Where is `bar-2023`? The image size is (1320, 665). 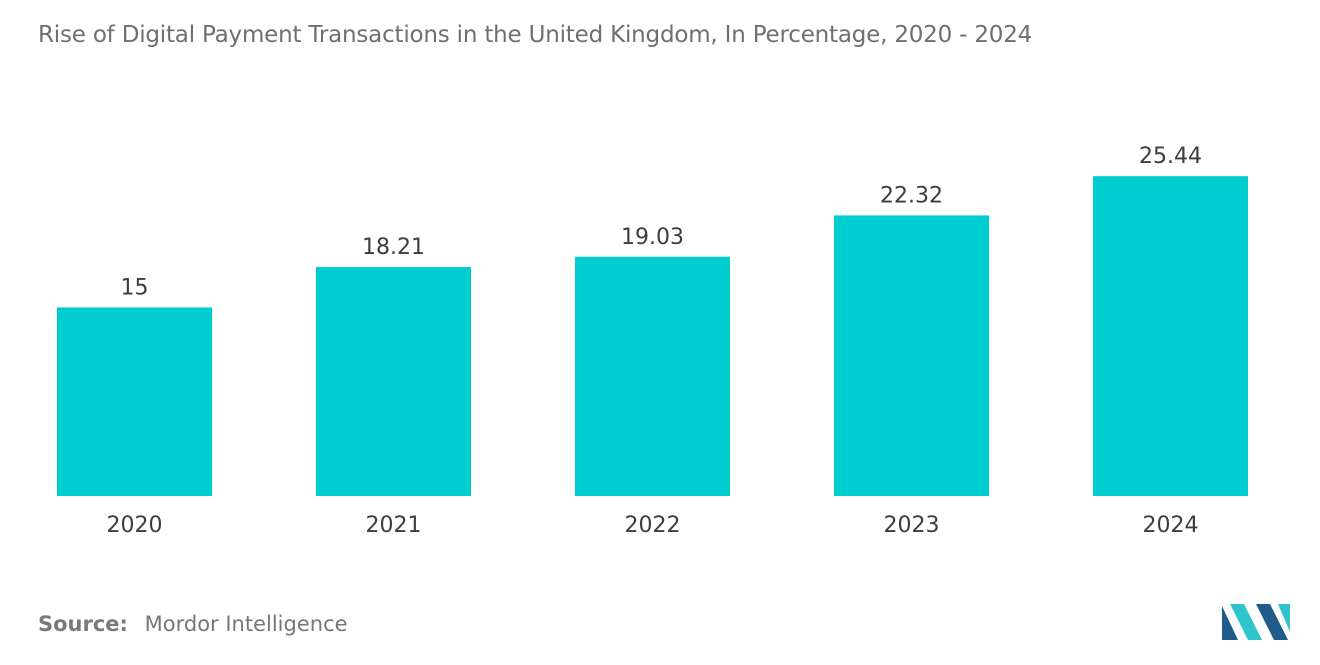
bar-2023 is located at coordinates (911, 356).